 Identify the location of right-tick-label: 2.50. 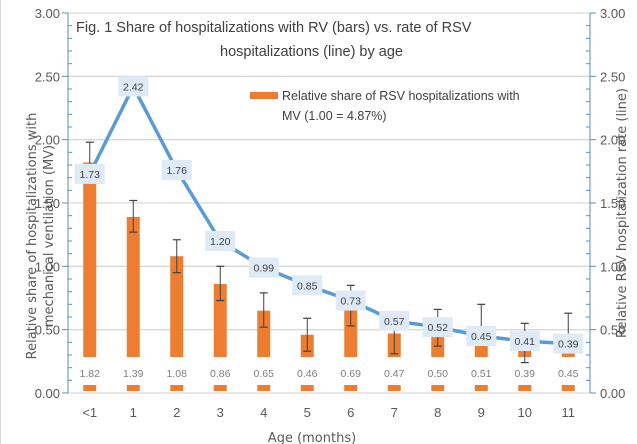
(612, 76).